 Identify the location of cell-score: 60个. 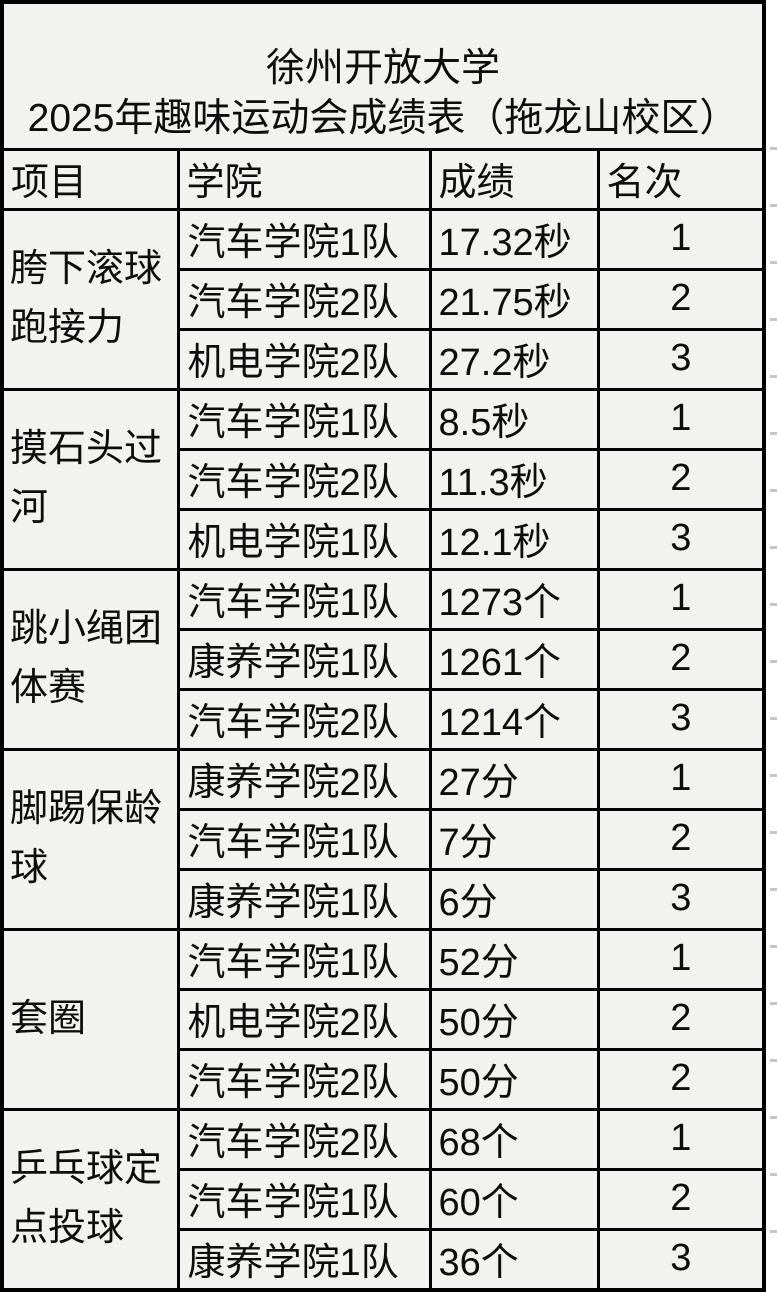
(514, 1199).